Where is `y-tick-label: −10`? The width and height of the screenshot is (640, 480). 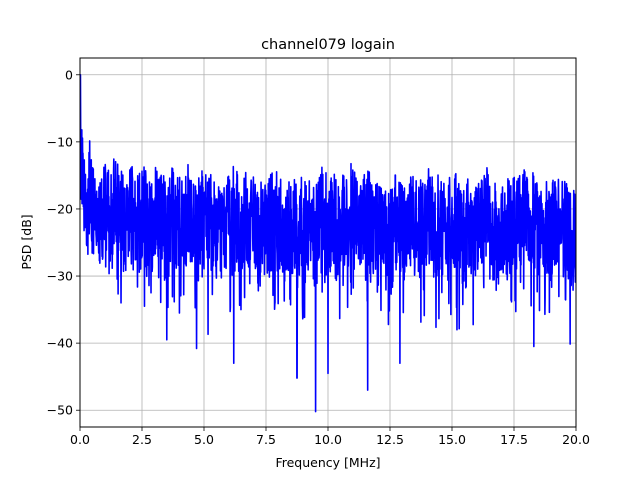 y-tick-label: −10 is located at coordinates (60, 141).